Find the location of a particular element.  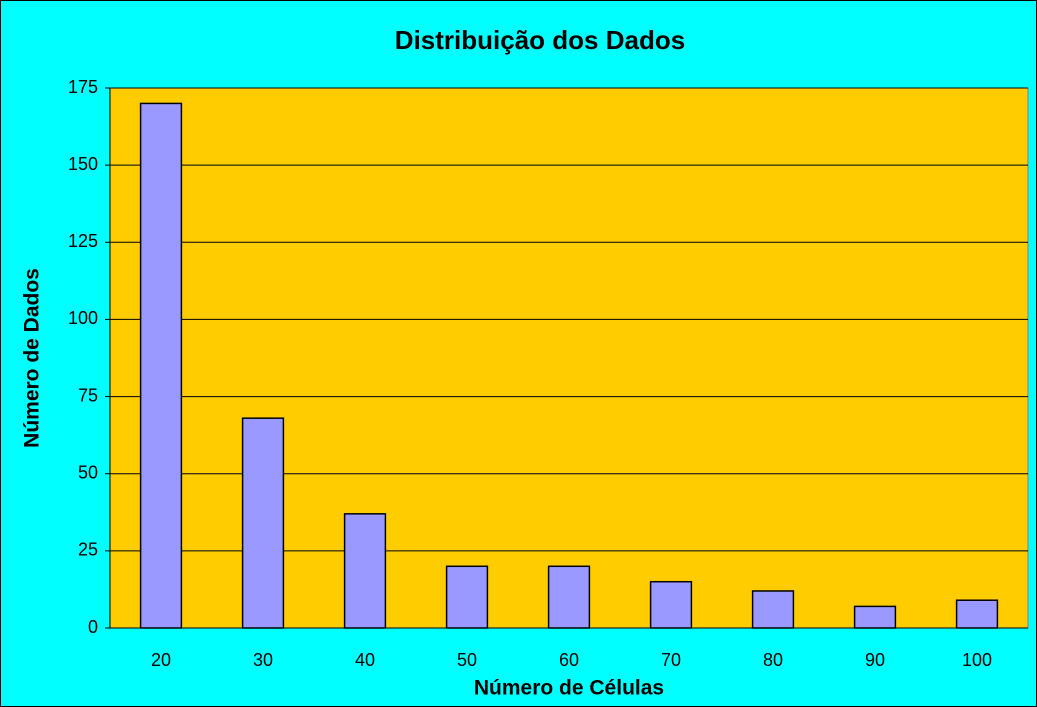

y-tick-label: 100 is located at coordinates (83, 318).